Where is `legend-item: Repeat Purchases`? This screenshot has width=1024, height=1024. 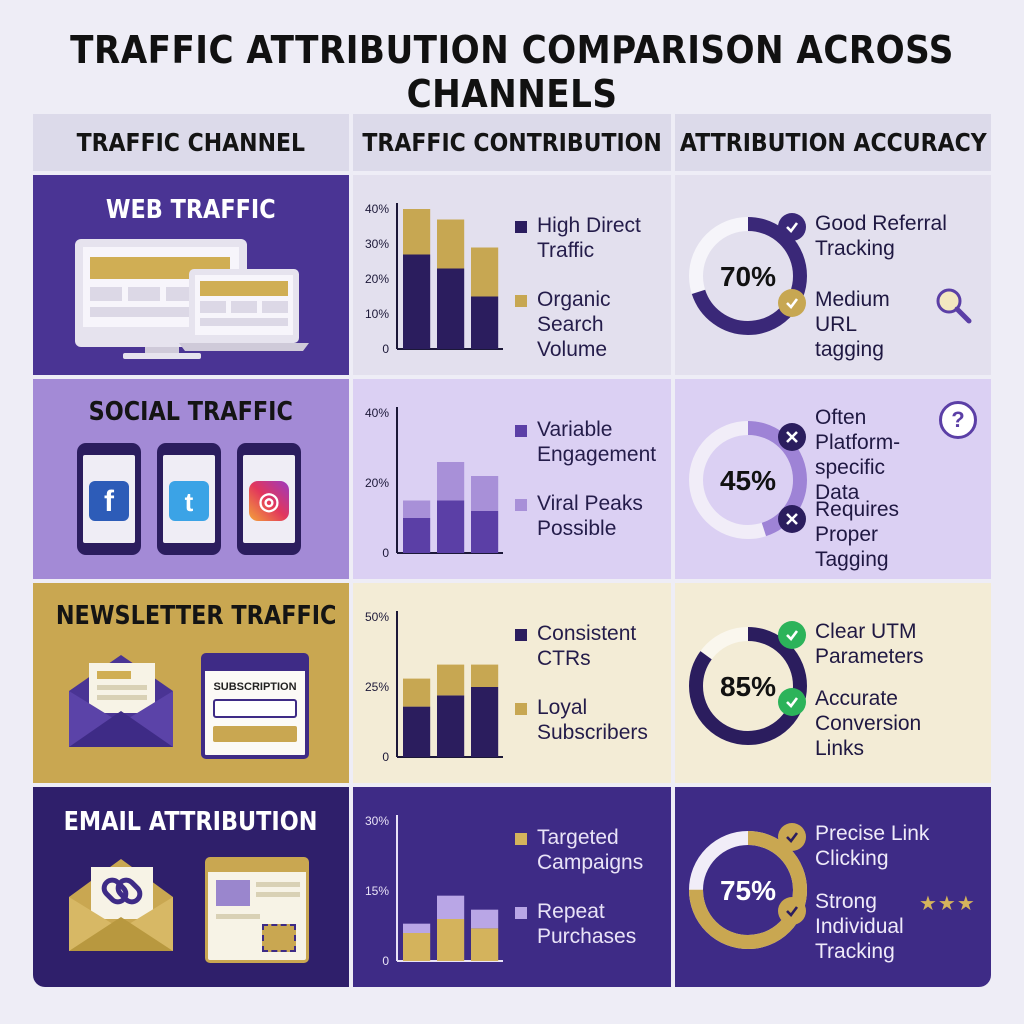
legend-item: Repeat Purchases is located at coordinates (593, 924).